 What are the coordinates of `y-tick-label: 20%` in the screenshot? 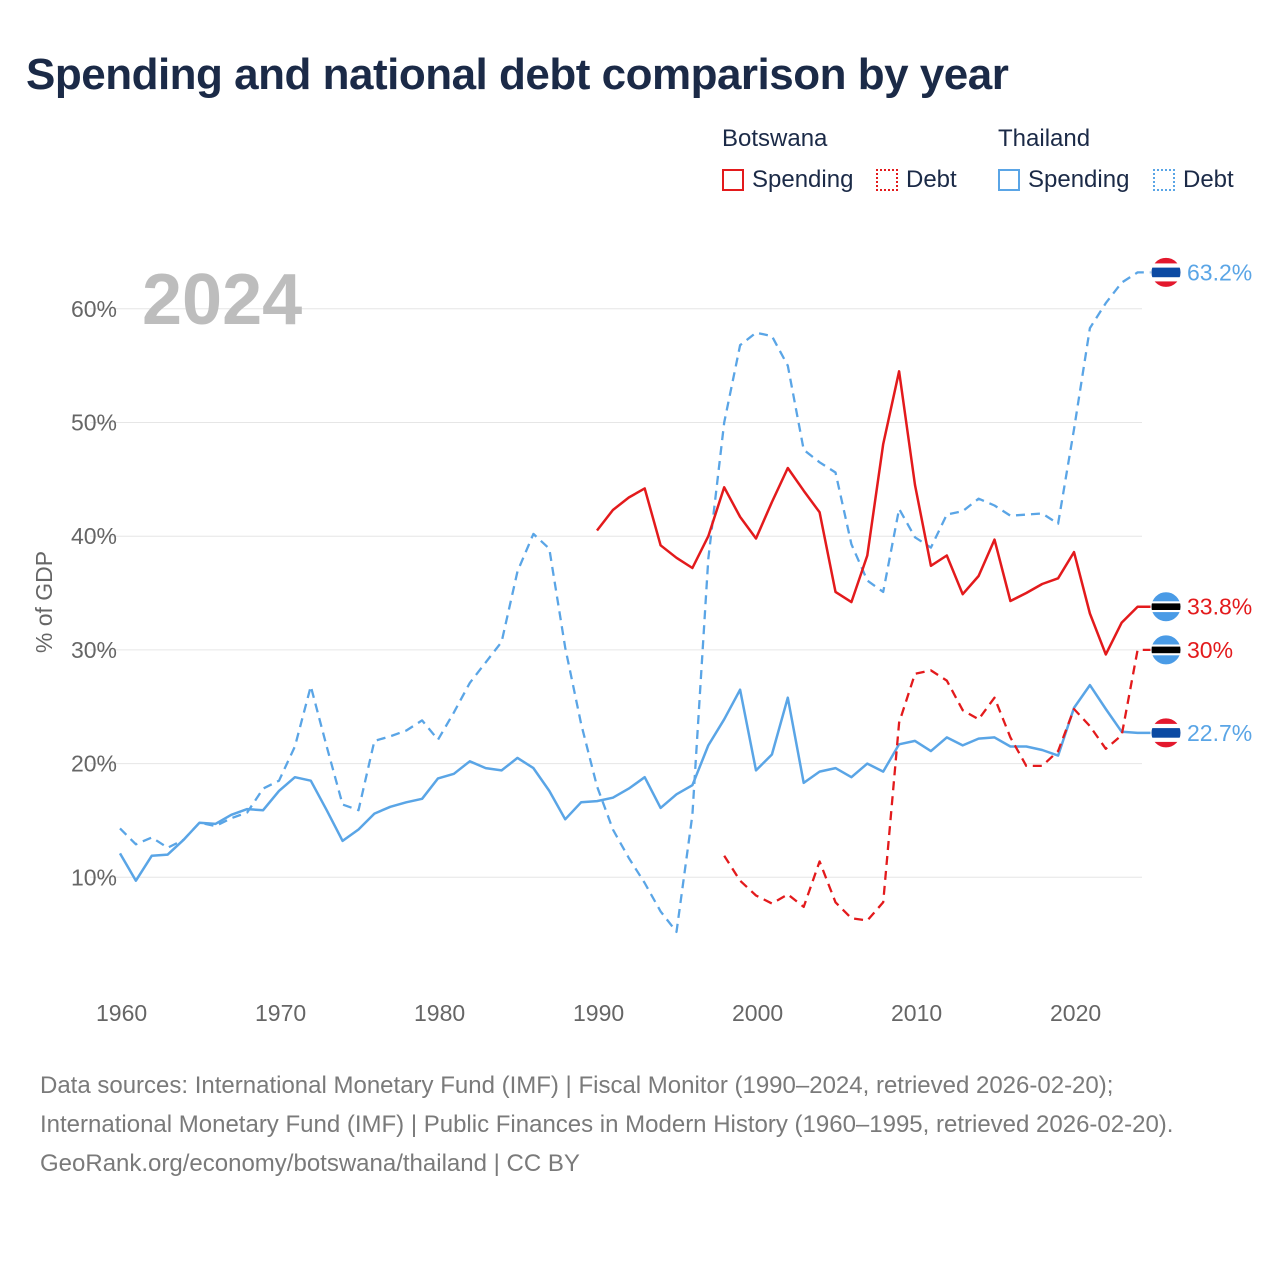 It's located at (94, 764).